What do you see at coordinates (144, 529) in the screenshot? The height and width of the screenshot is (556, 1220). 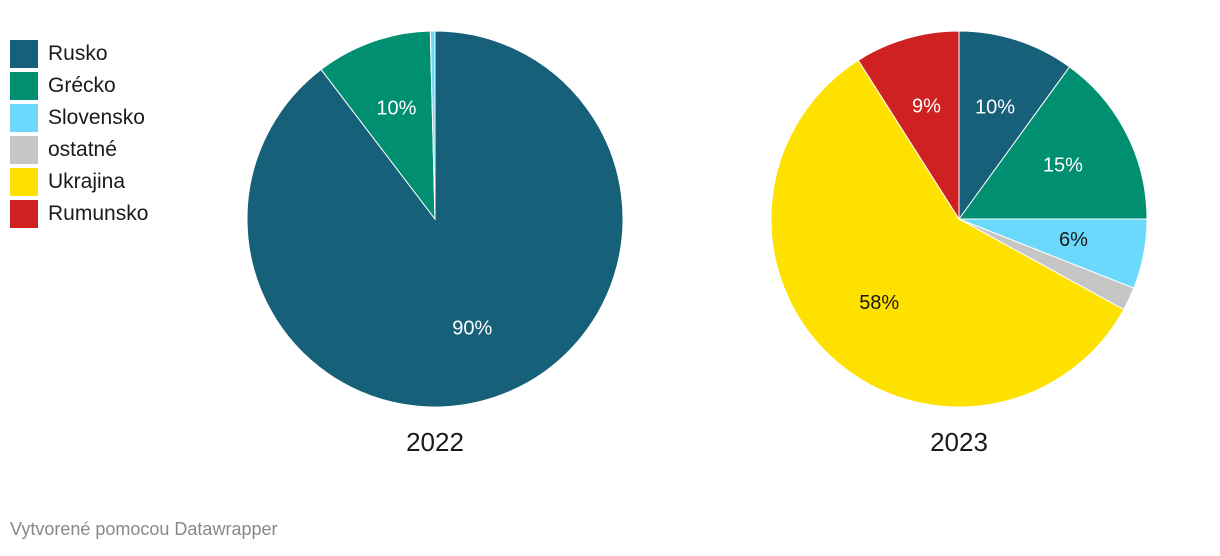 I see `footer-credit: Vytvorené pomocou Datawrapper` at bounding box center [144, 529].